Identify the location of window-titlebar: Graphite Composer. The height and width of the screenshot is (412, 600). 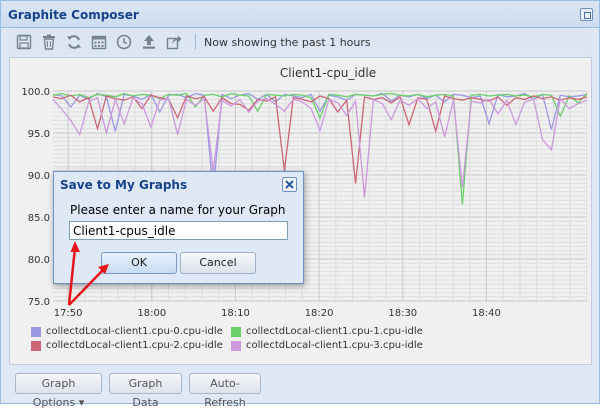
(300, 14).